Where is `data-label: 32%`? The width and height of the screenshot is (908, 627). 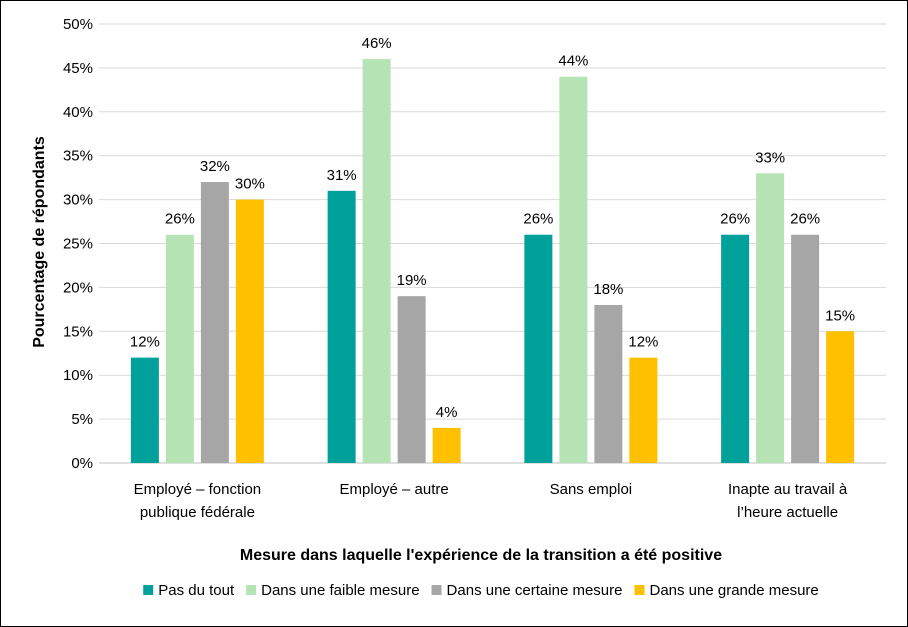 data-label: 32% is located at coordinates (215, 166).